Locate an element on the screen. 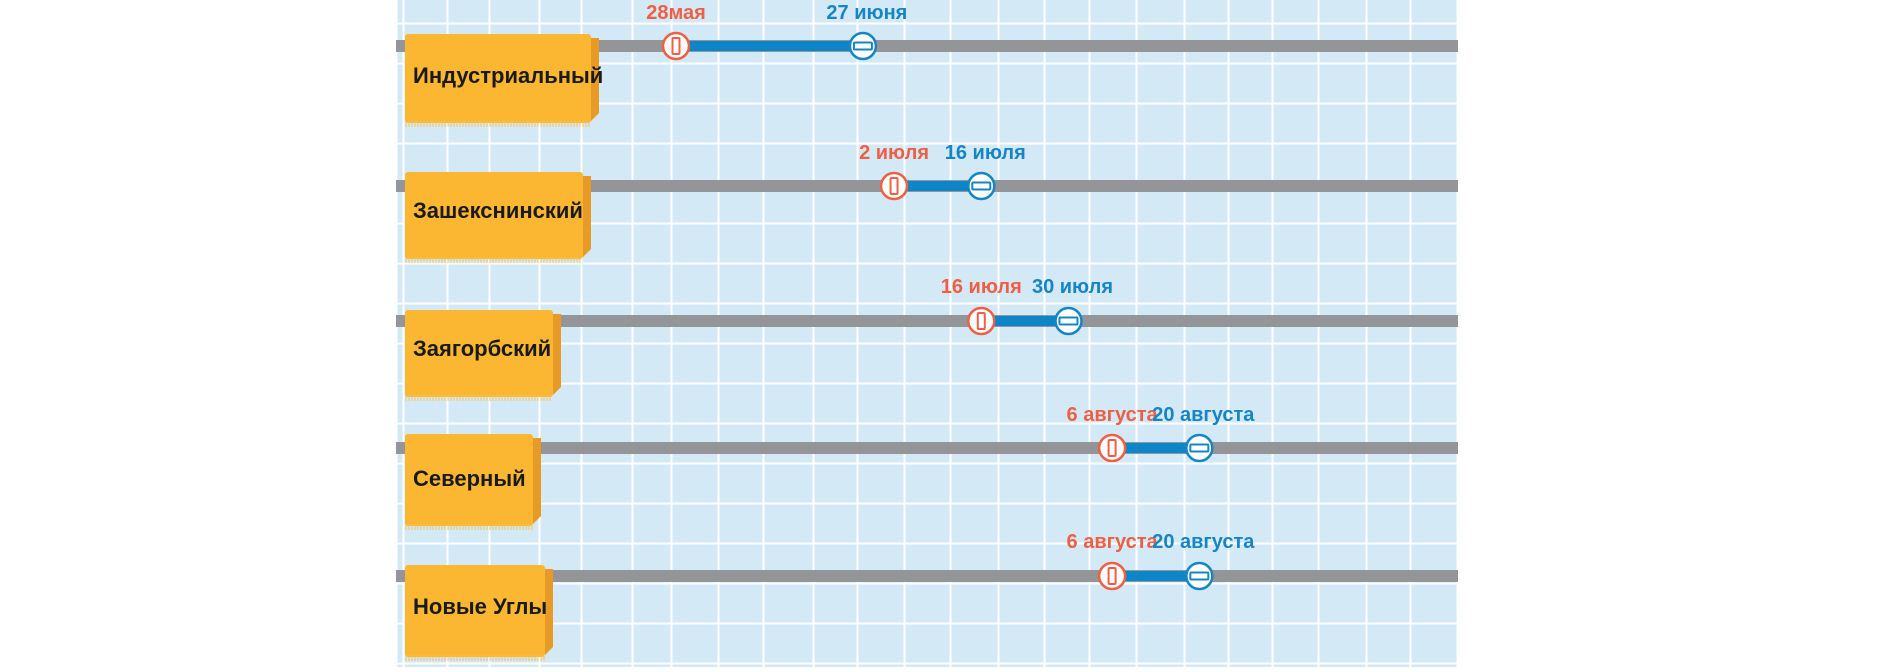 The width and height of the screenshot is (1890, 672). district-row: Индустриальный 28мая 27 июня is located at coordinates (927, 64).